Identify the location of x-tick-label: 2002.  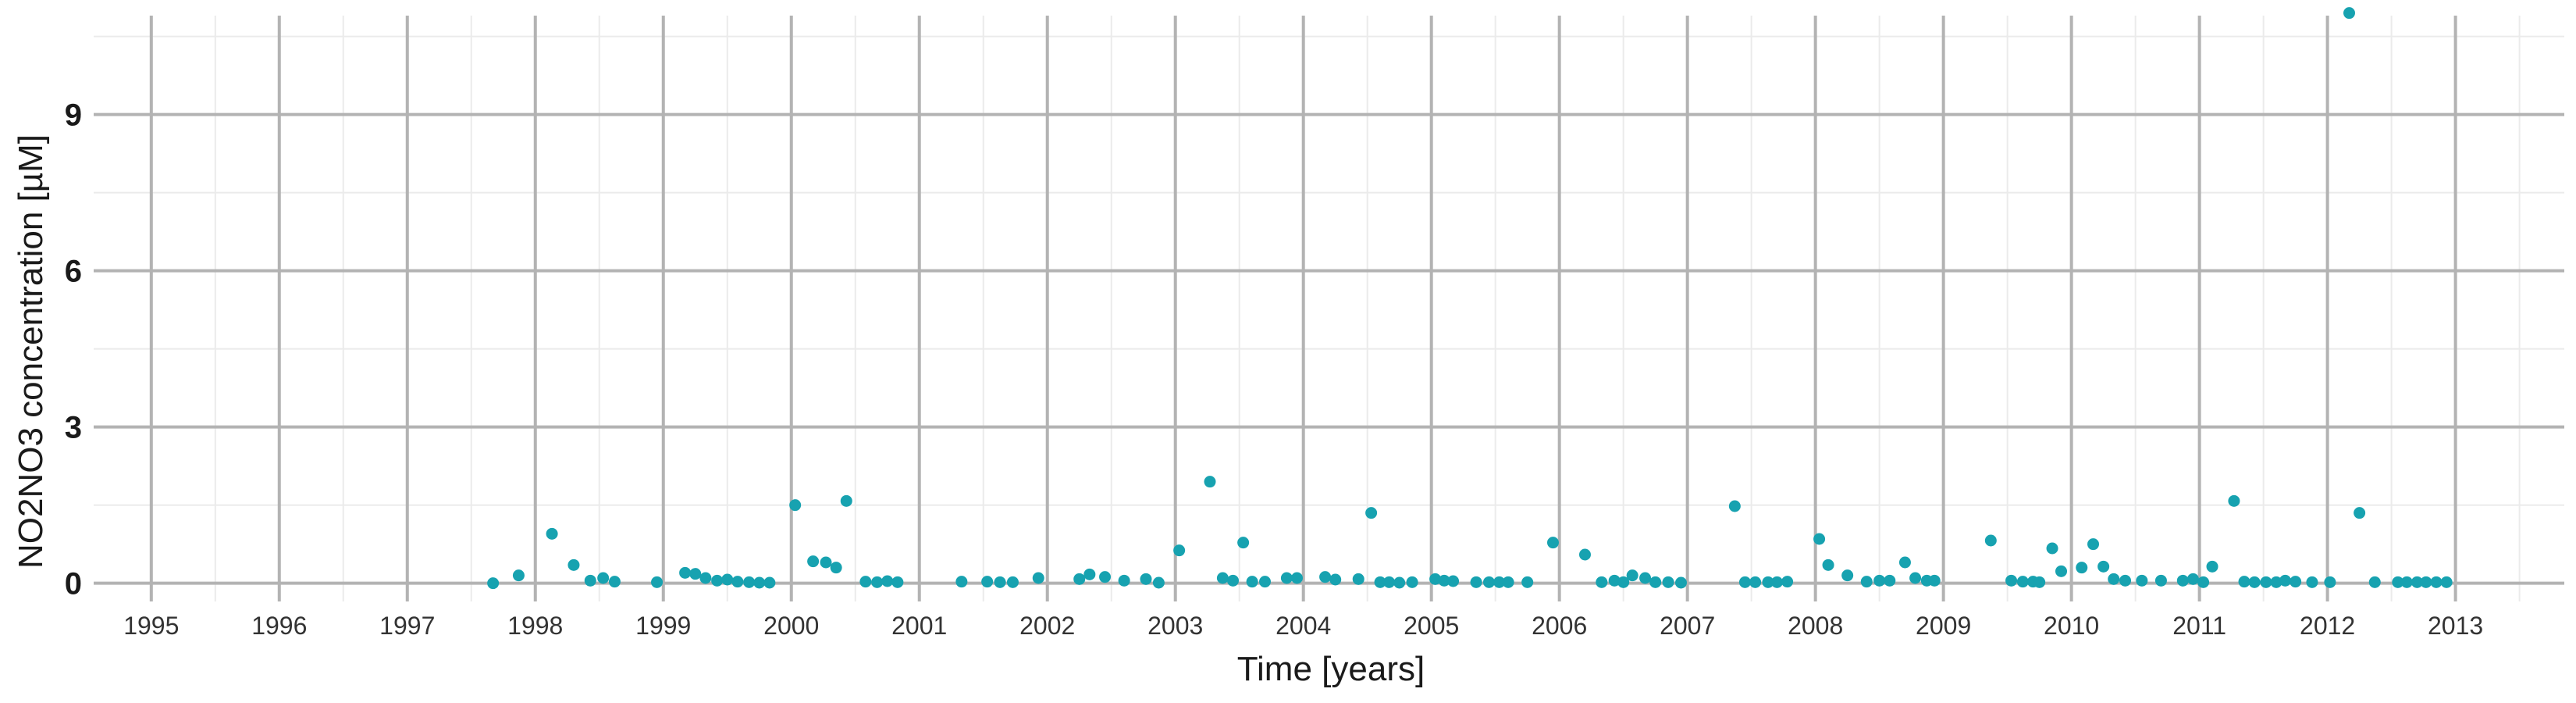
(1047, 626).